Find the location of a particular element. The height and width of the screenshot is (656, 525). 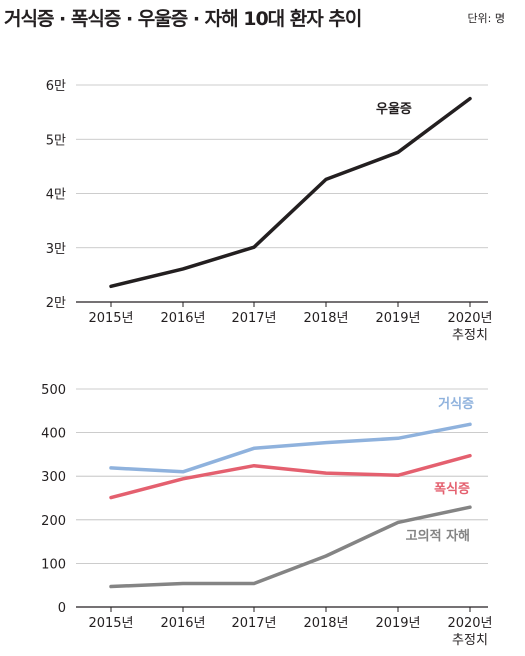

y-tick-label: 0 is located at coordinates (62, 608).